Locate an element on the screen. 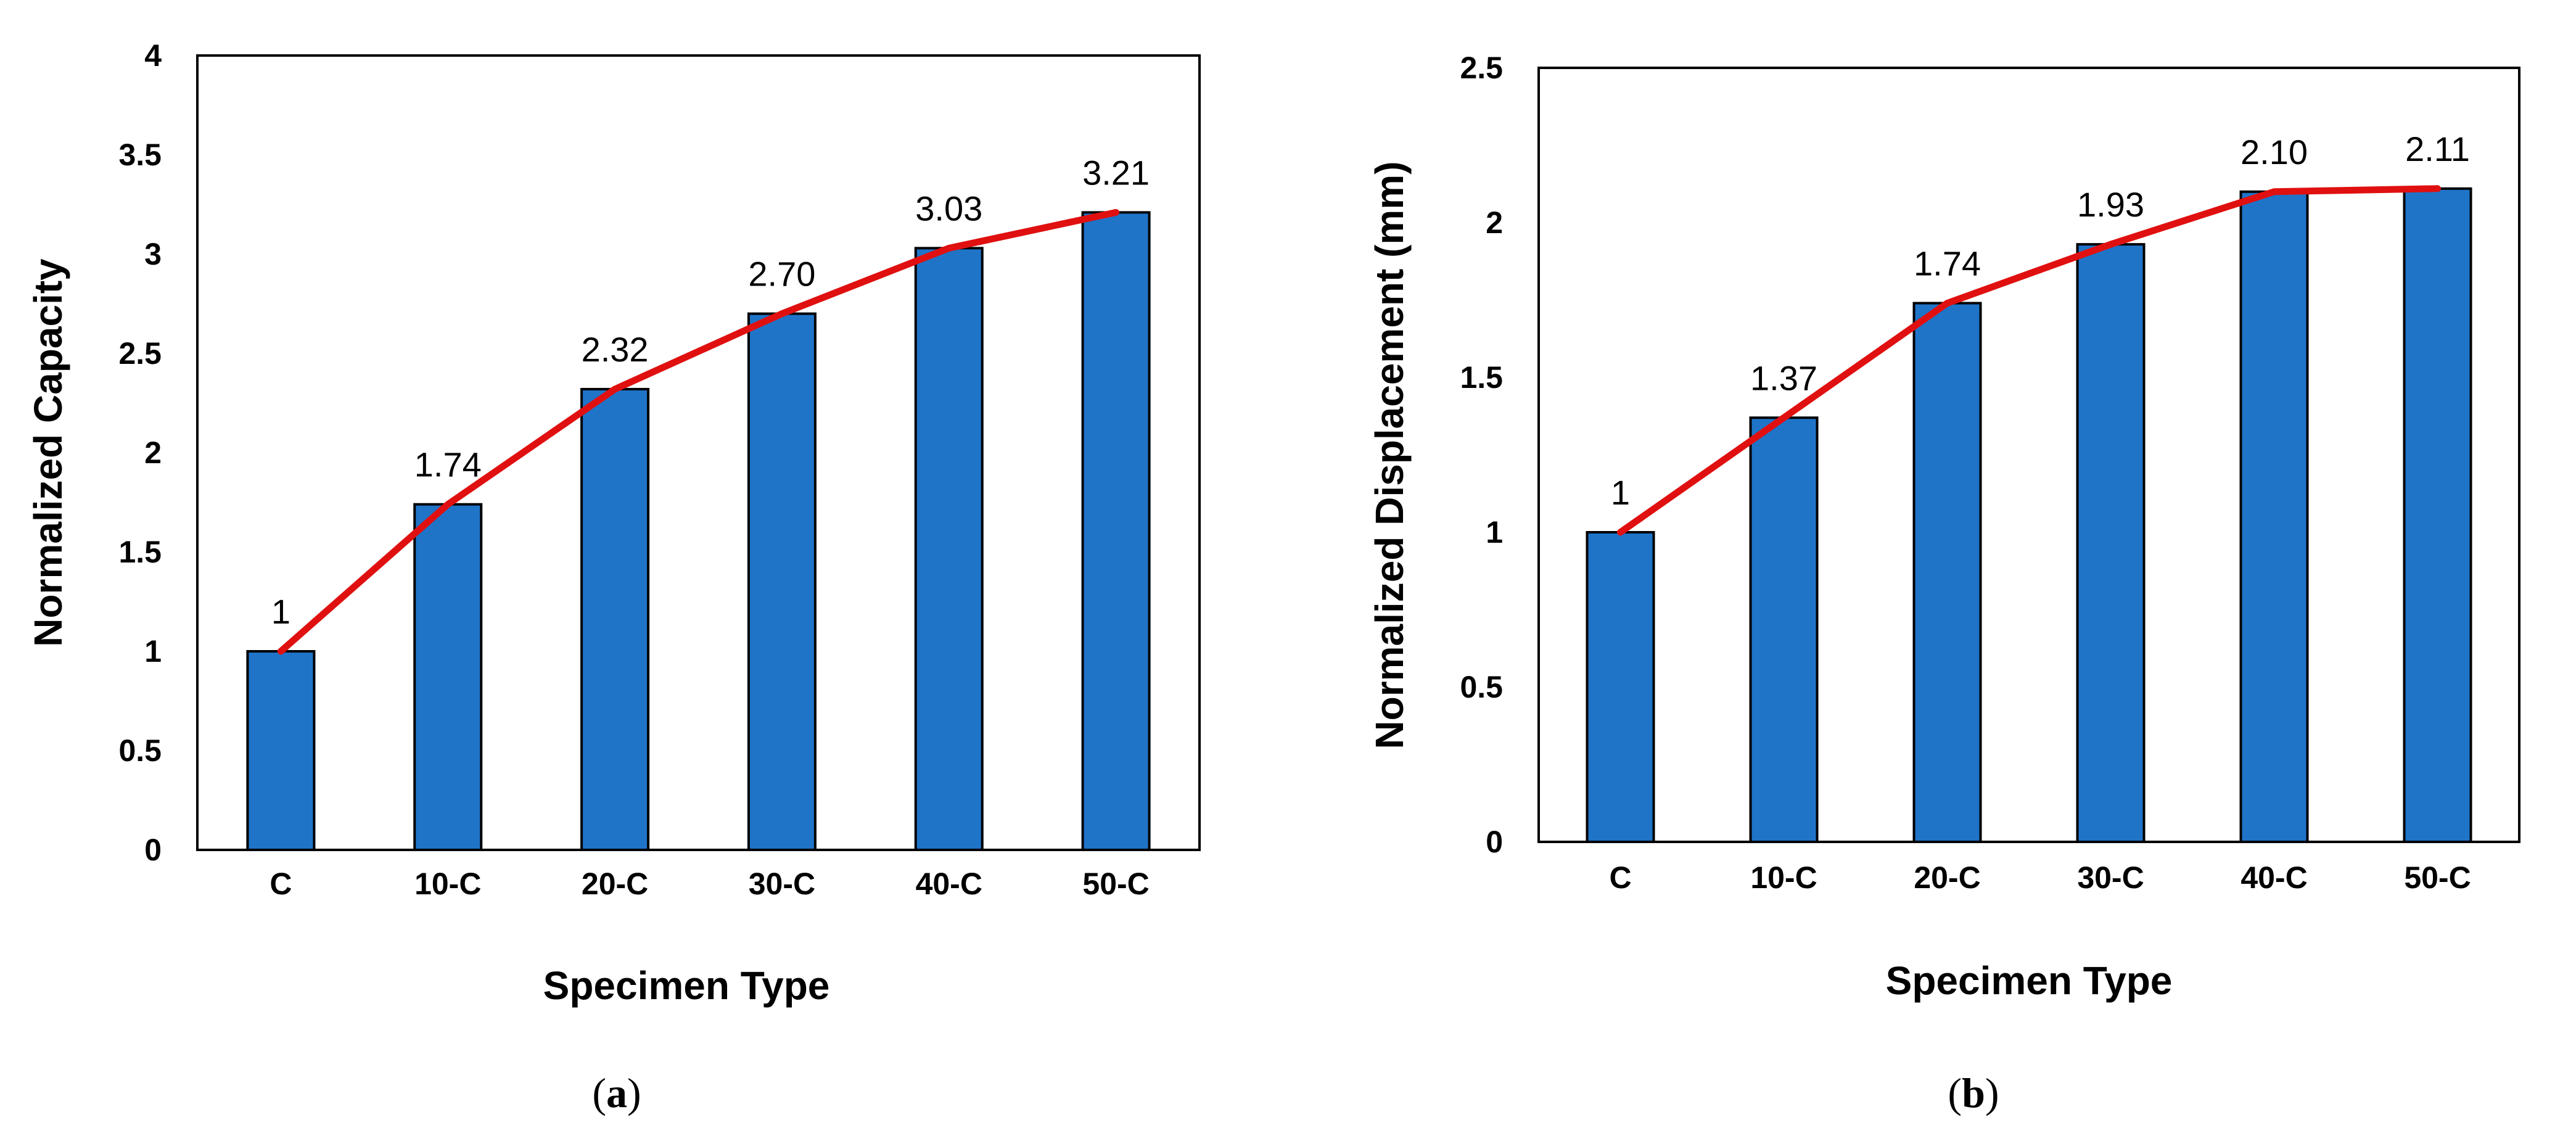 This screenshot has height=1141, width=2576. trend-line-group-a is located at coordinates (698, 431).